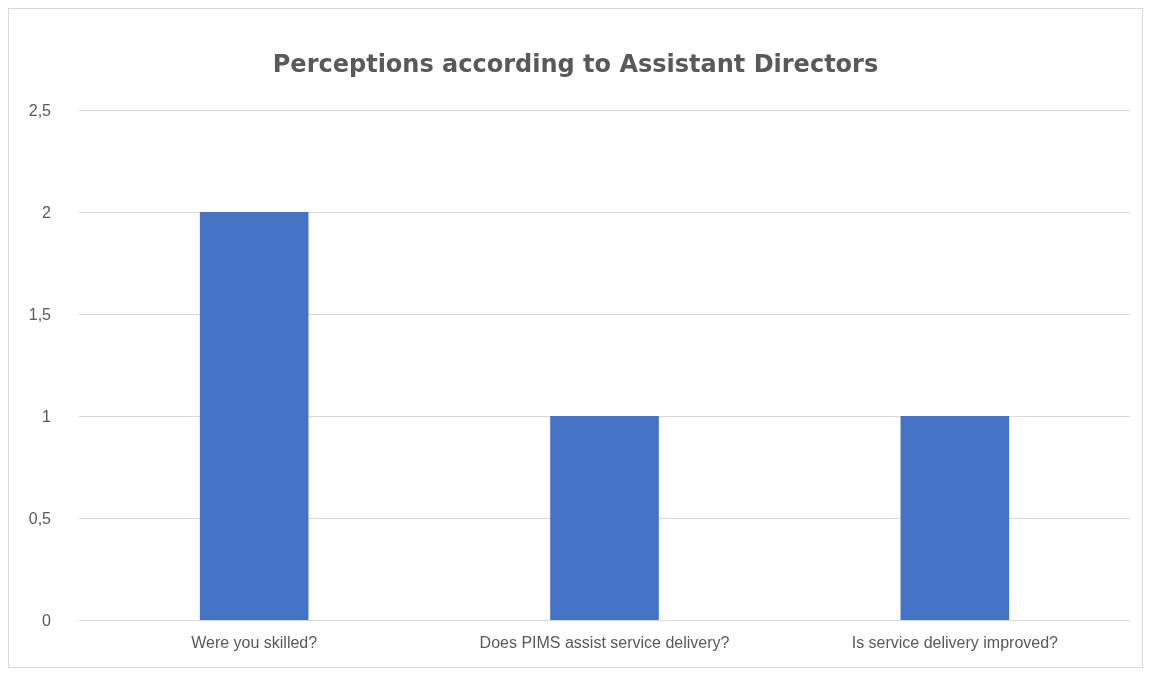 Image resolution: width=1151 pixels, height=676 pixels. Describe the element at coordinates (254, 642) in the screenshot. I see `x-tick-label: Were you skilled?` at that location.